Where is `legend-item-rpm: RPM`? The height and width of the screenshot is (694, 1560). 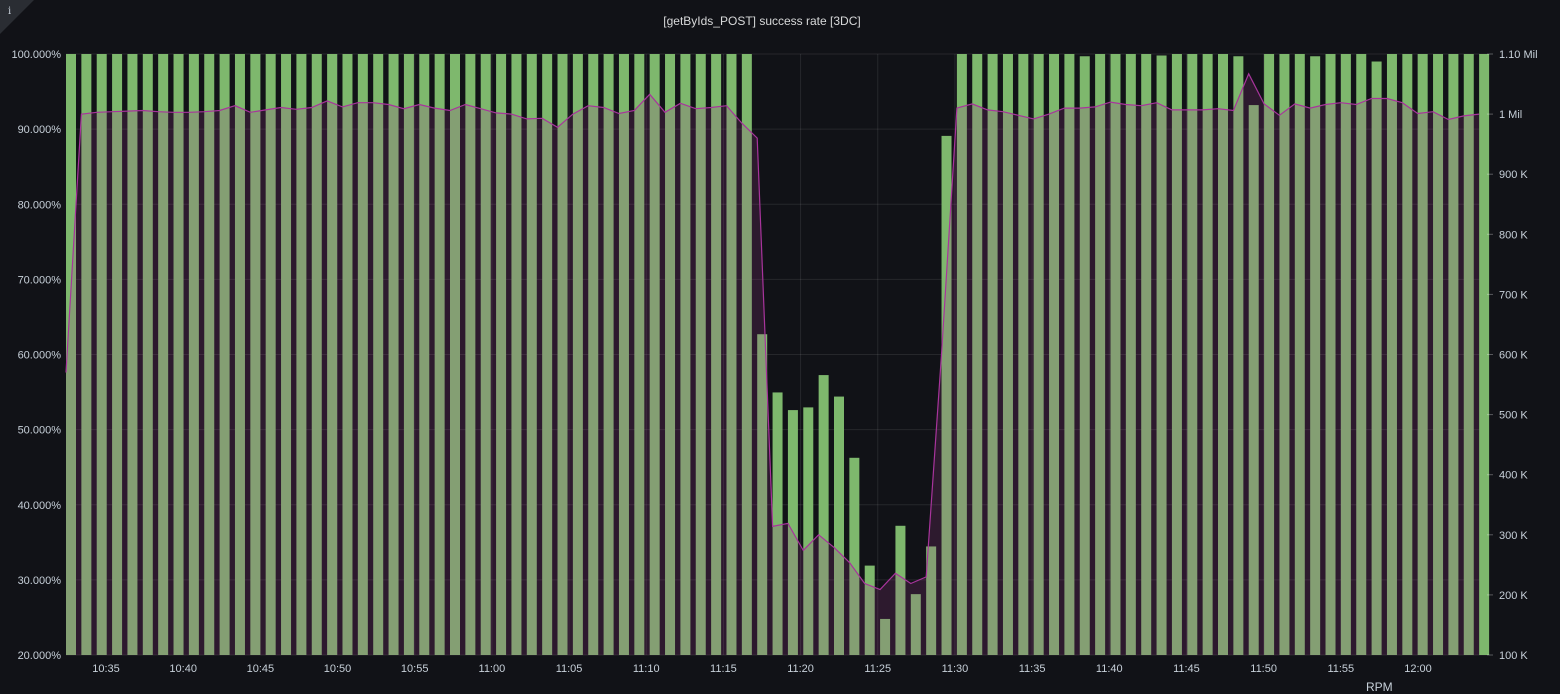
legend-item-rpm: RPM is located at coordinates (1379, 687).